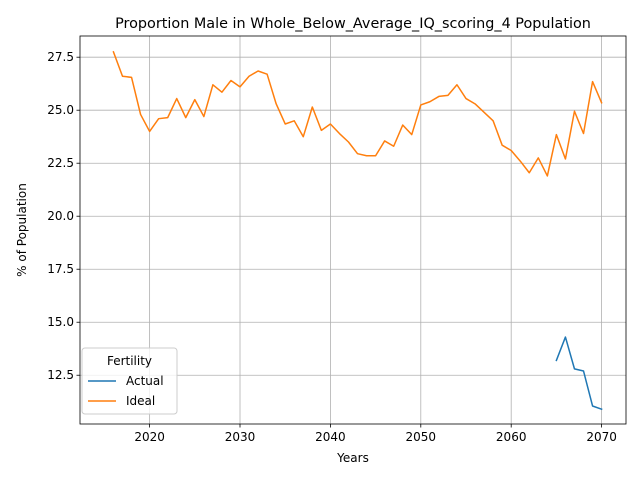  What do you see at coordinates (511, 437) in the screenshot?
I see `x-tick-label: 2060` at bounding box center [511, 437].